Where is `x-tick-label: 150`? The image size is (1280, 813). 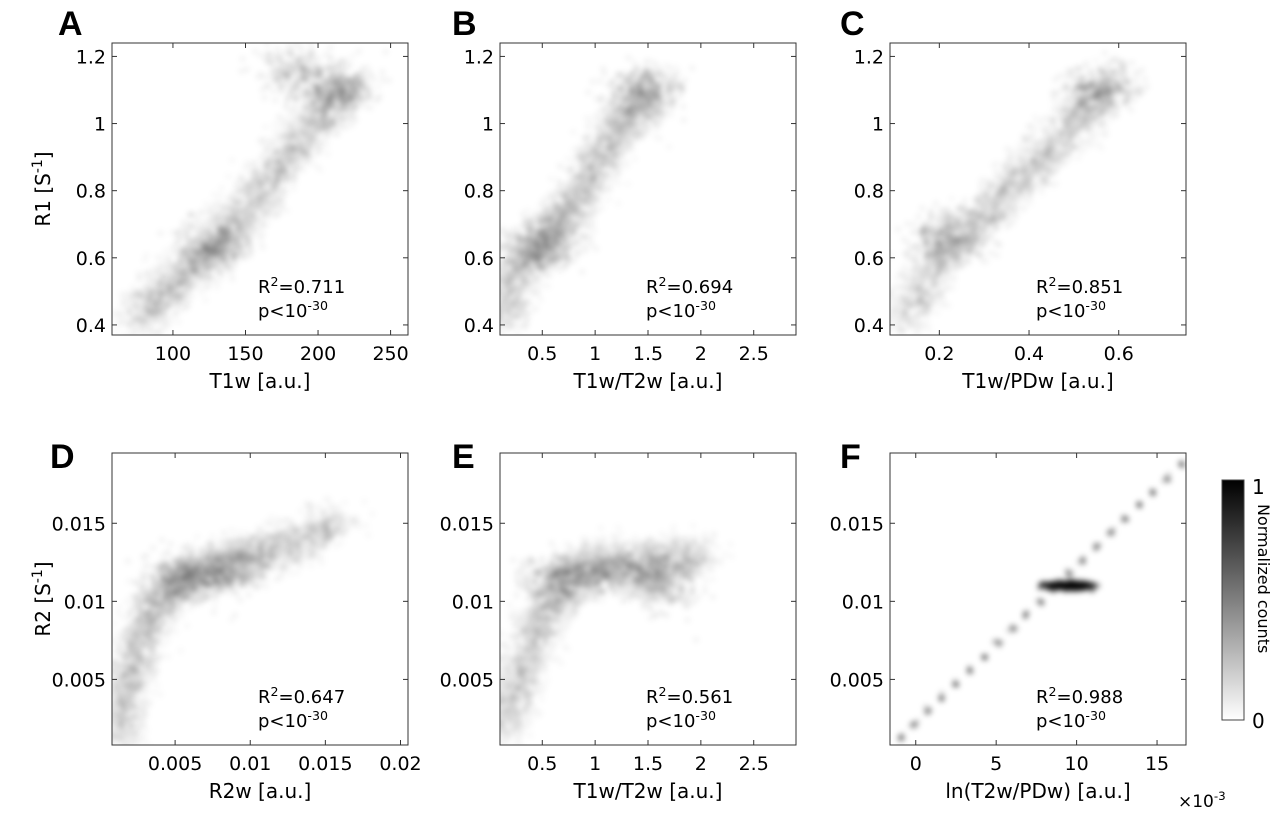
x-tick-label: 150 is located at coordinates (245, 354).